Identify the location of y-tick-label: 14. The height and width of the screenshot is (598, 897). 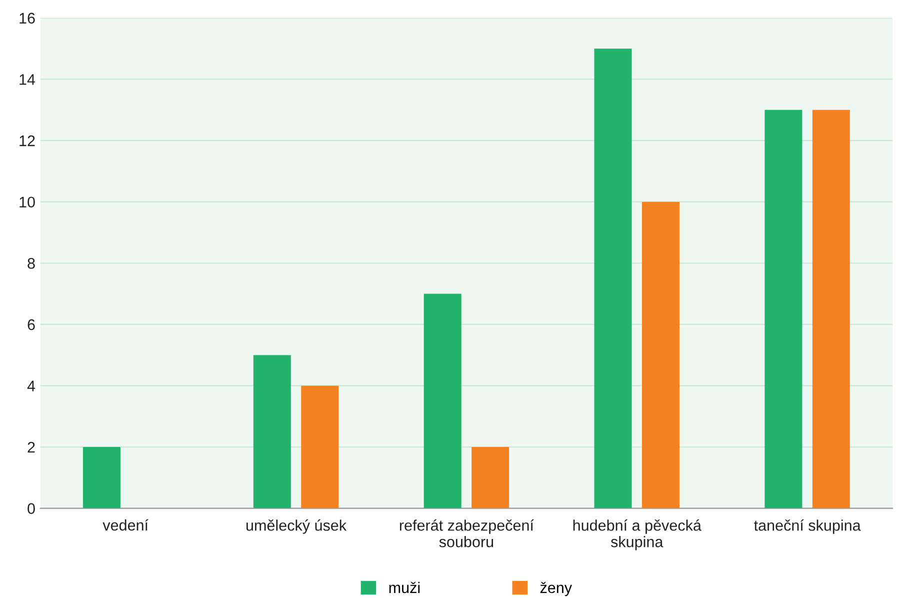
(28, 79).